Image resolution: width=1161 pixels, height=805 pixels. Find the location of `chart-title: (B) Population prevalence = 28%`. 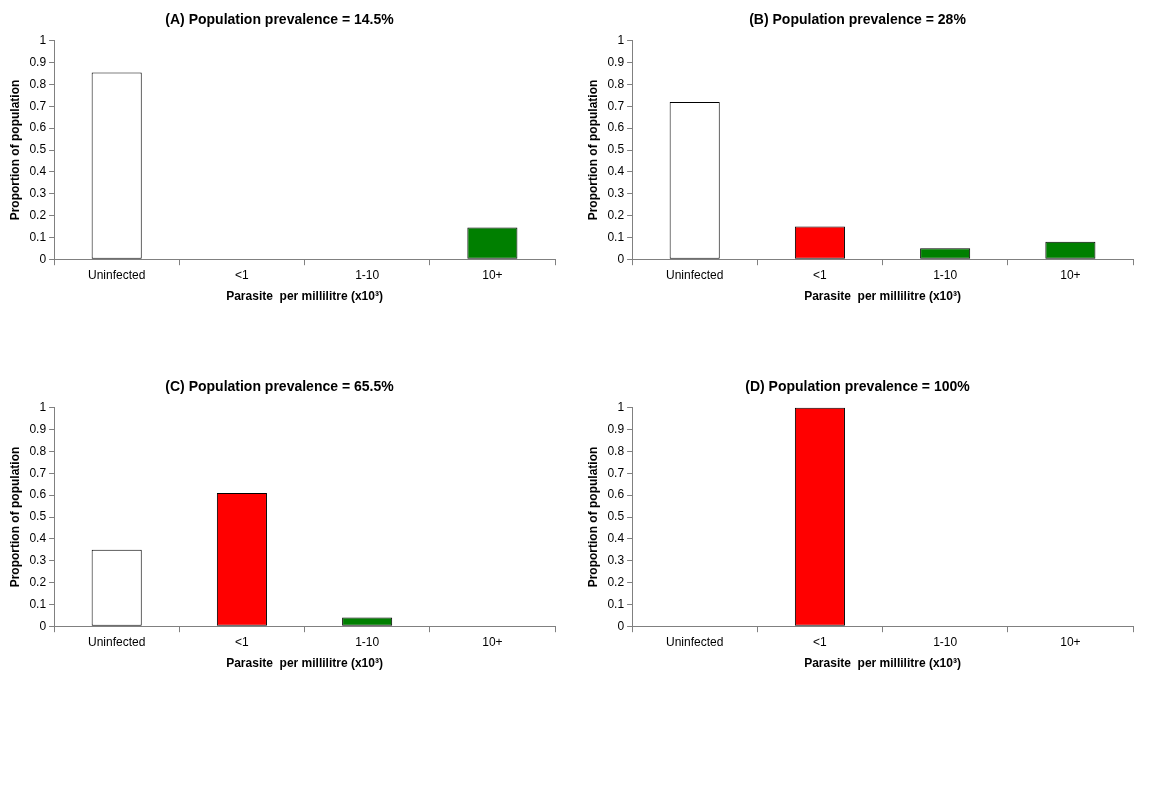

chart-title: (B) Population prevalence = 28% is located at coordinates (858, 19).